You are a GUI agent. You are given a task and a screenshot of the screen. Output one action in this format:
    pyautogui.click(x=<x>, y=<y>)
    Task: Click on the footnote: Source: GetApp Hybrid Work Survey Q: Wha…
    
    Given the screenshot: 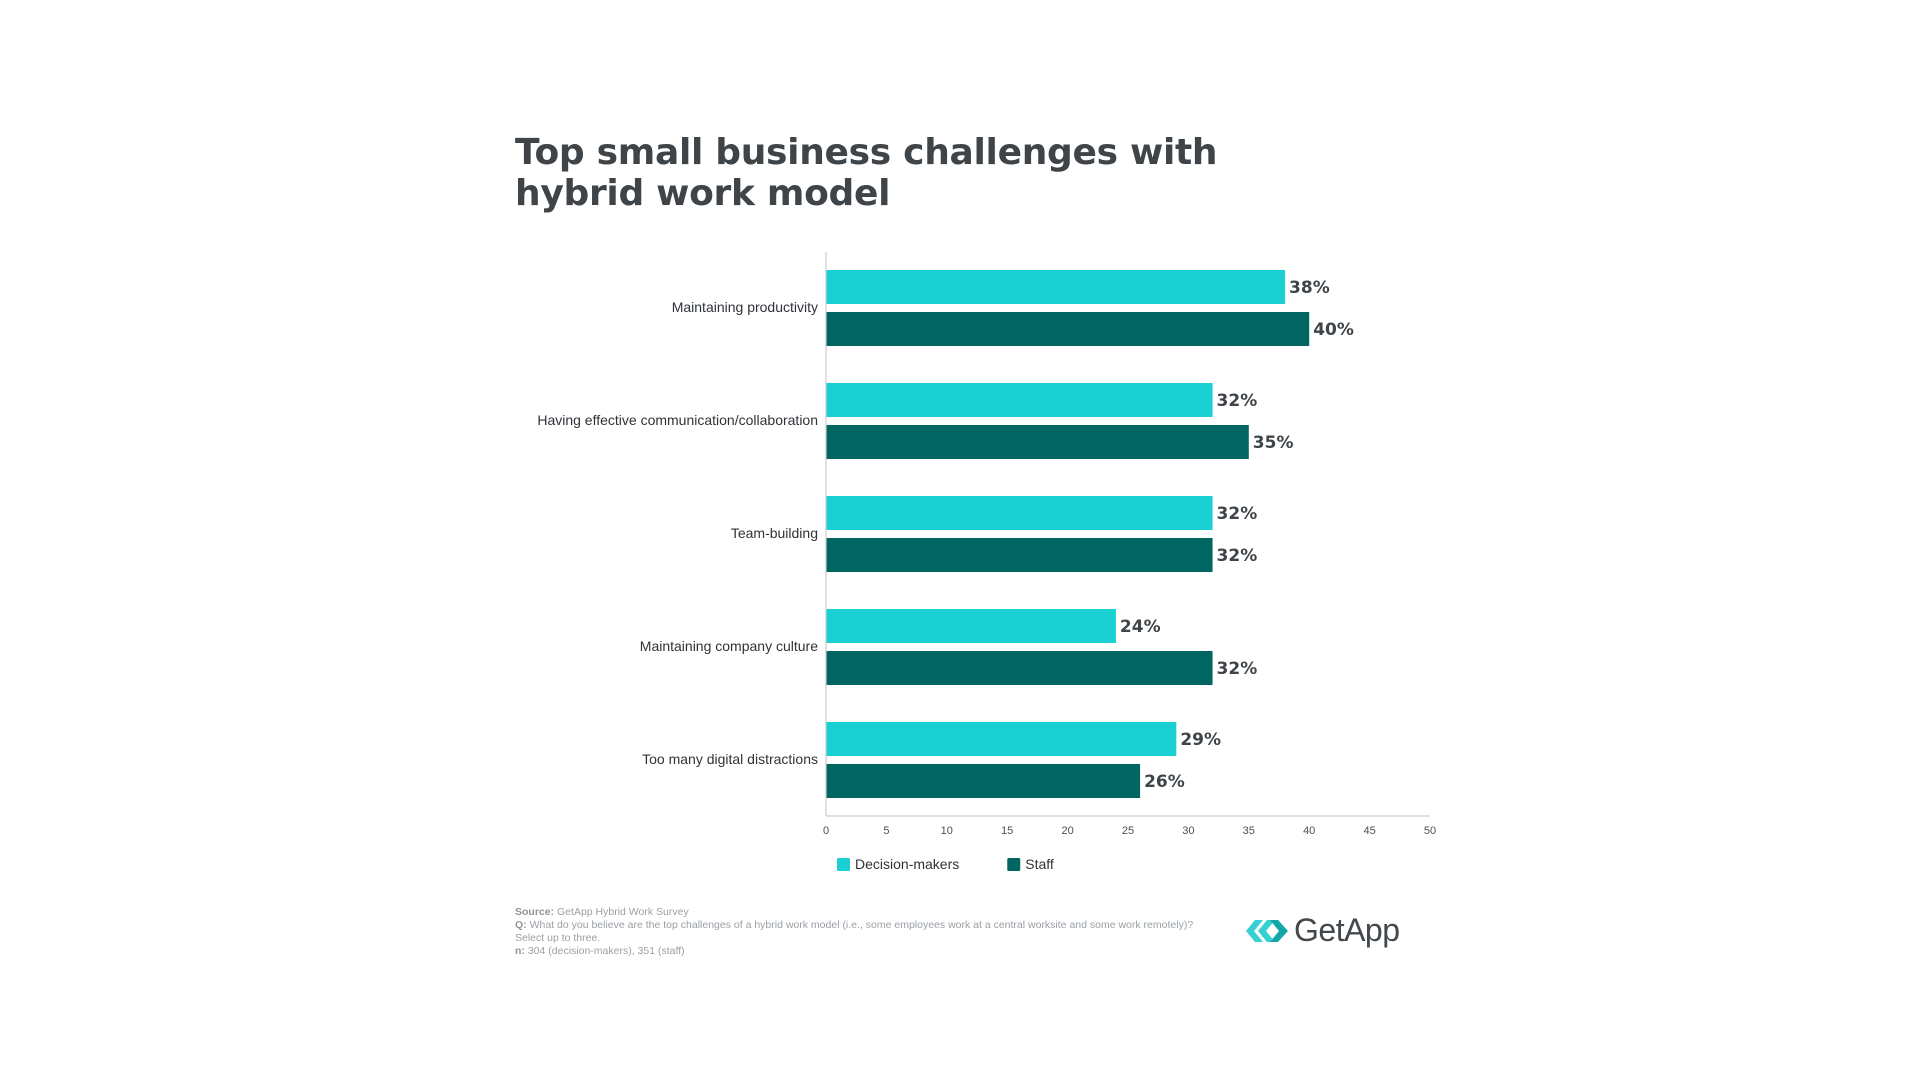 What is the action you would take?
    pyautogui.click(x=855, y=932)
    